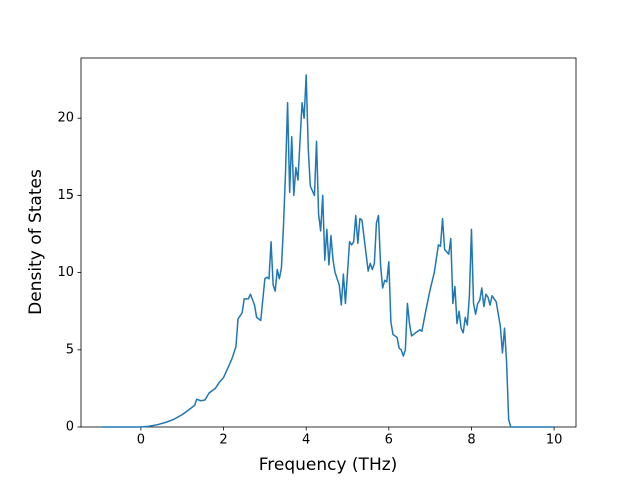 This screenshot has height=480, width=640. Describe the element at coordinates (70, 427) in the screenshot. I see `y-tick-label: 0` at that location.